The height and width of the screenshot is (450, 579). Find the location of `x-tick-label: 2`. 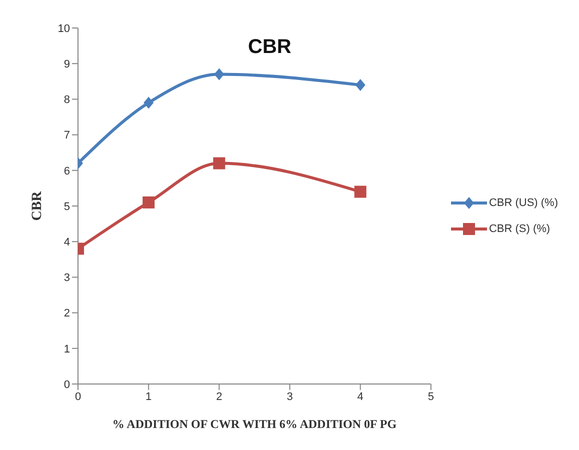

x-tick-label: 2 is located at coordinates (219, 396).